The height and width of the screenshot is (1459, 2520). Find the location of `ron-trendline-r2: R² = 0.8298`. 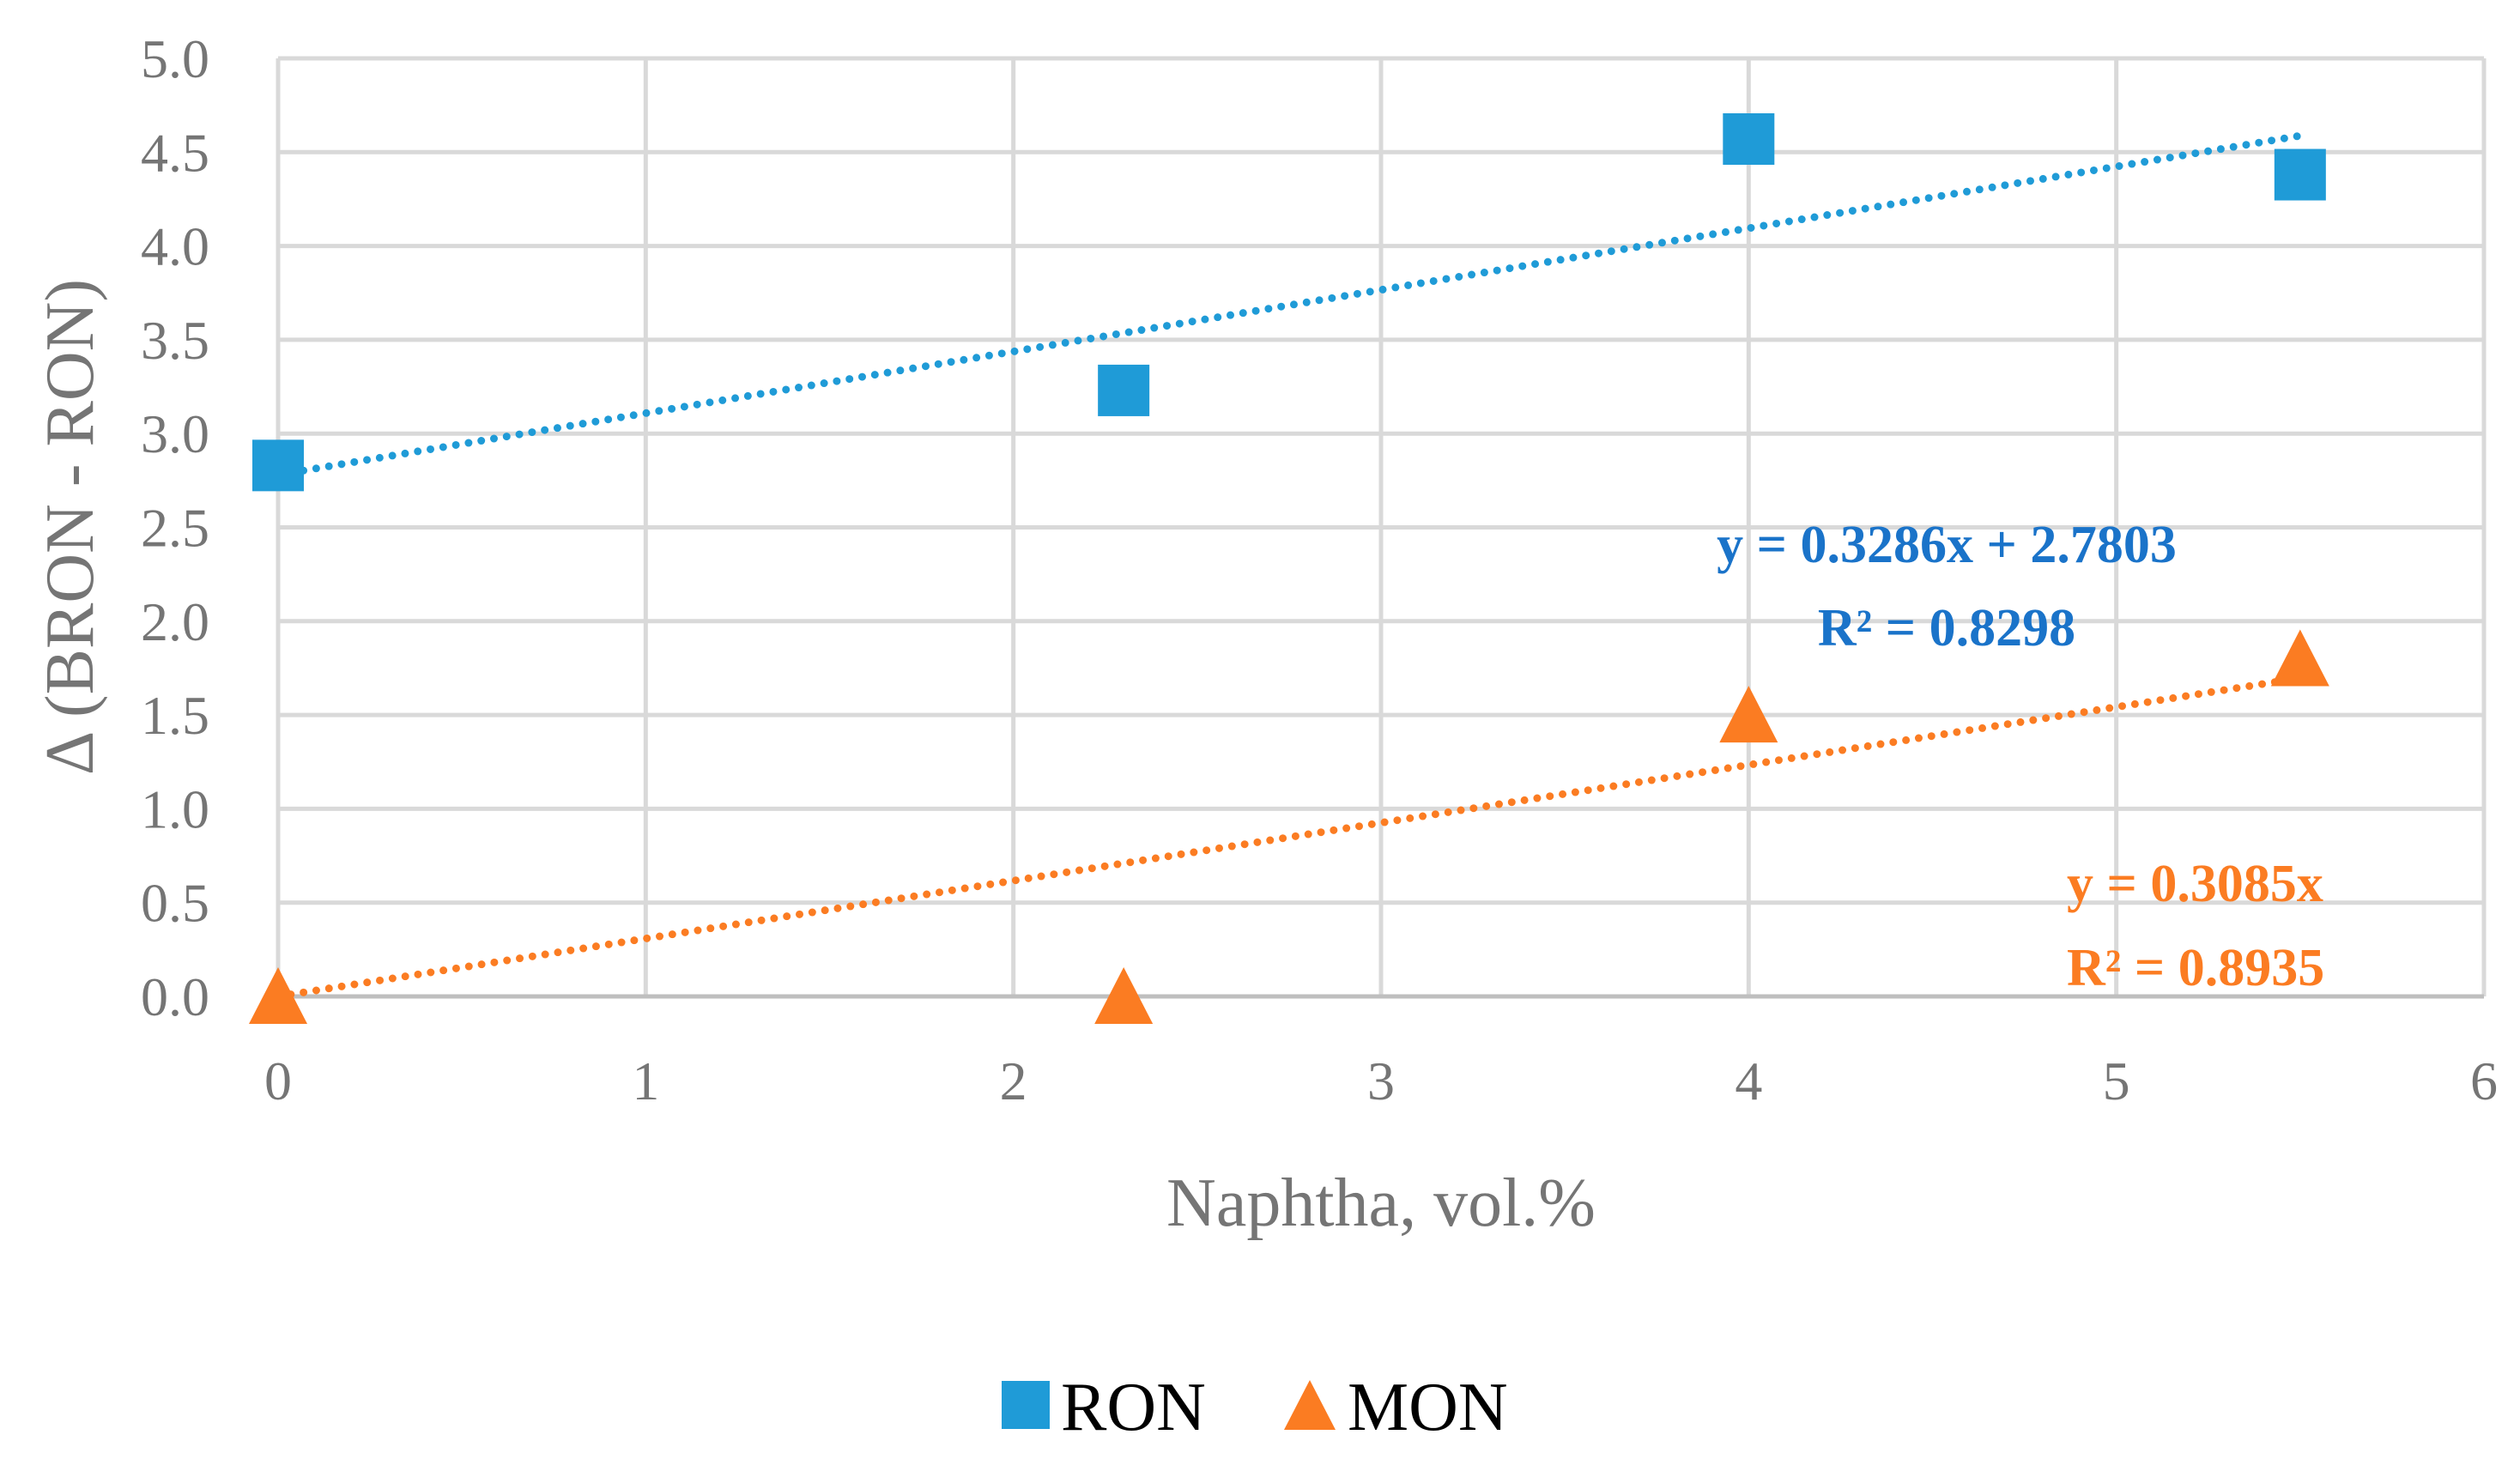

ron-trendline-r2: R² = 0.8298 is located at coordinates (1947, 628).